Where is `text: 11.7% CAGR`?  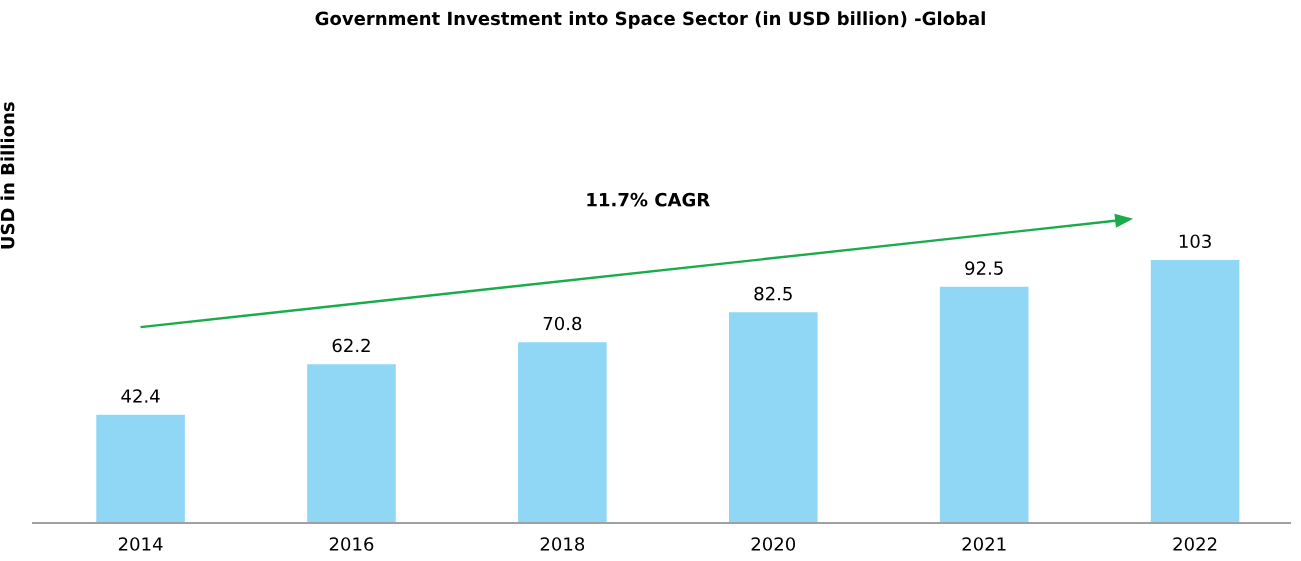 text: 11.7% CAGR is located at coordinates (648, 199).